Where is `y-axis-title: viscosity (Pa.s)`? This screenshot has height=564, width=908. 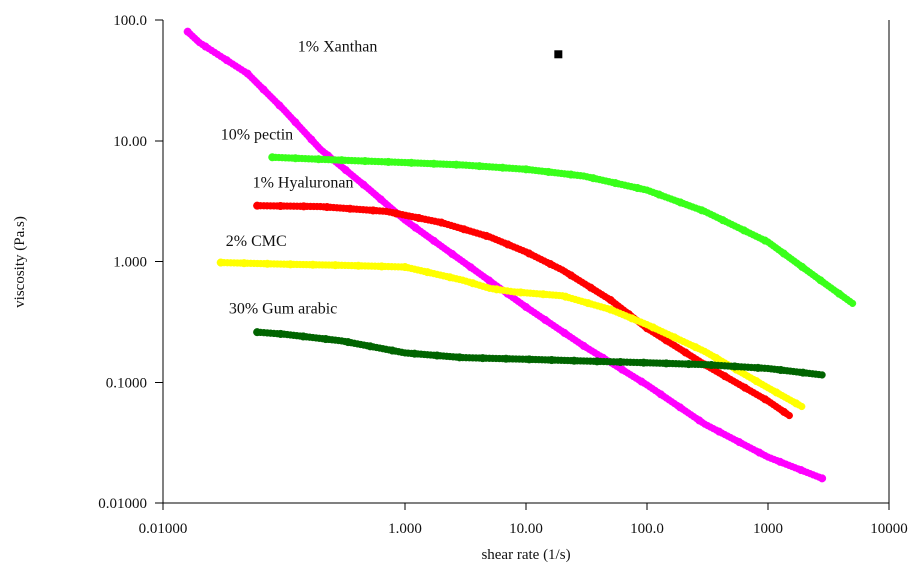
y-axis-title: viscosity (Pa.s) is located at coordinates (20, 262).